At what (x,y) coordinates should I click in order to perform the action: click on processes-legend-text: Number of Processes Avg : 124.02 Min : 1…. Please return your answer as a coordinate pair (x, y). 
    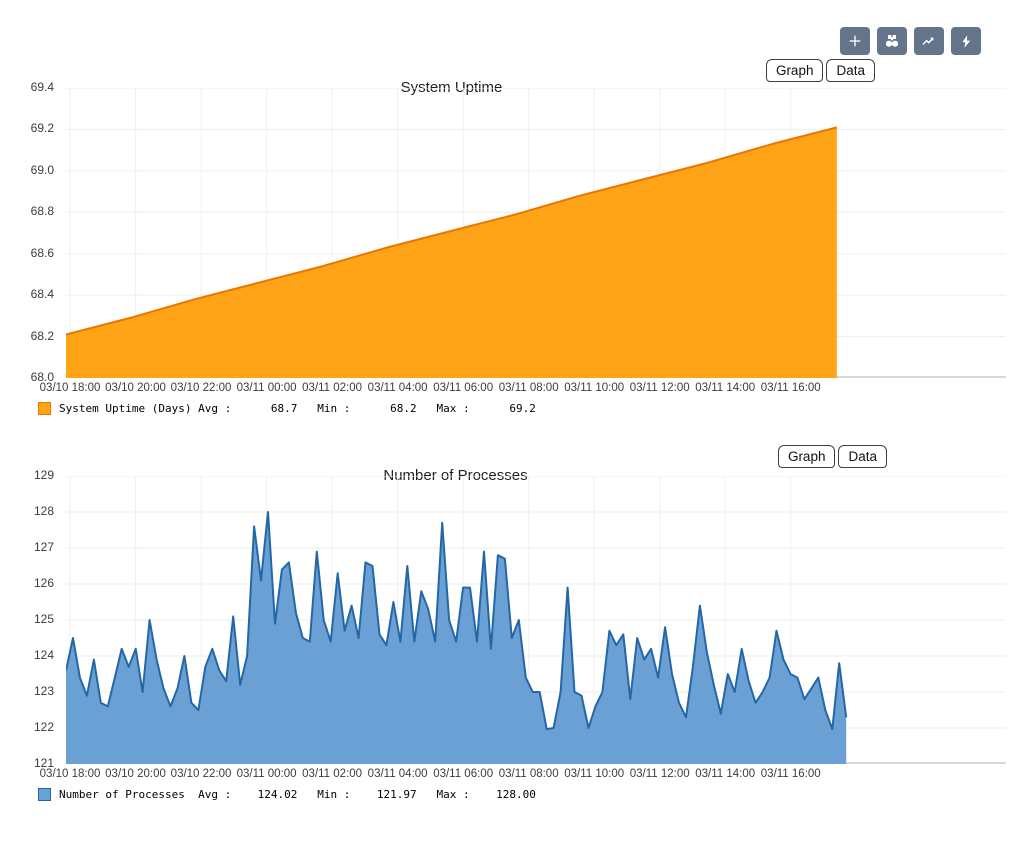
    Looking at the image, I should click on (297, 794).